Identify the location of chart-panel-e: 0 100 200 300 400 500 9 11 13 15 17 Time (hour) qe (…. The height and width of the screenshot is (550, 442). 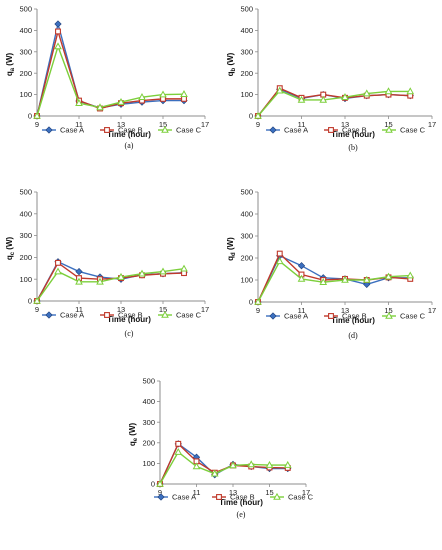
(221, 448).